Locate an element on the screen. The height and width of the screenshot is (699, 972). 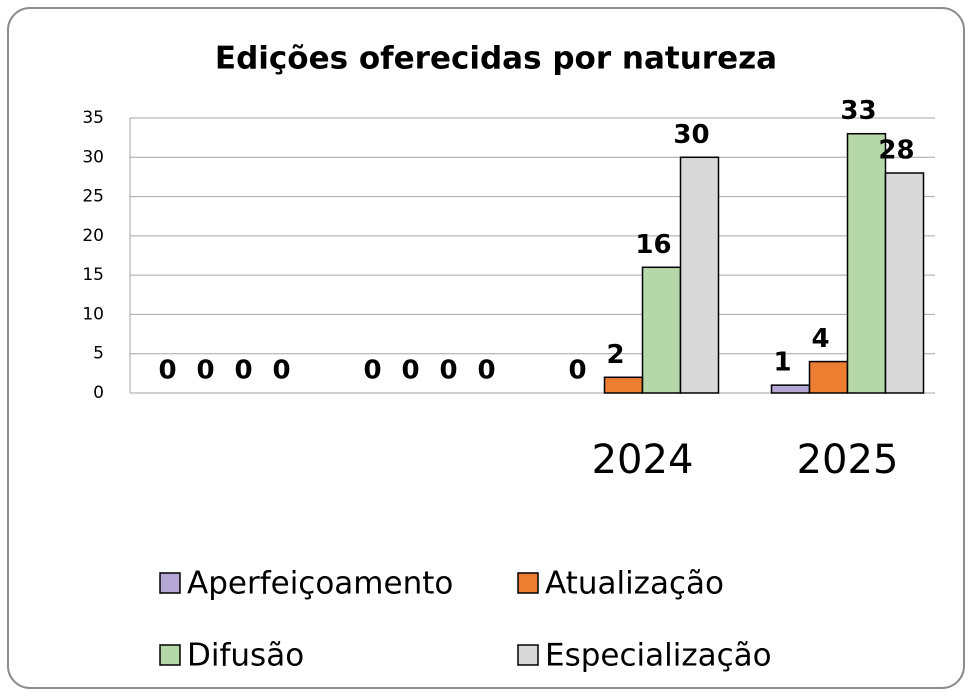
x-tick-label: 2024 is located at coordinates (643, 460).